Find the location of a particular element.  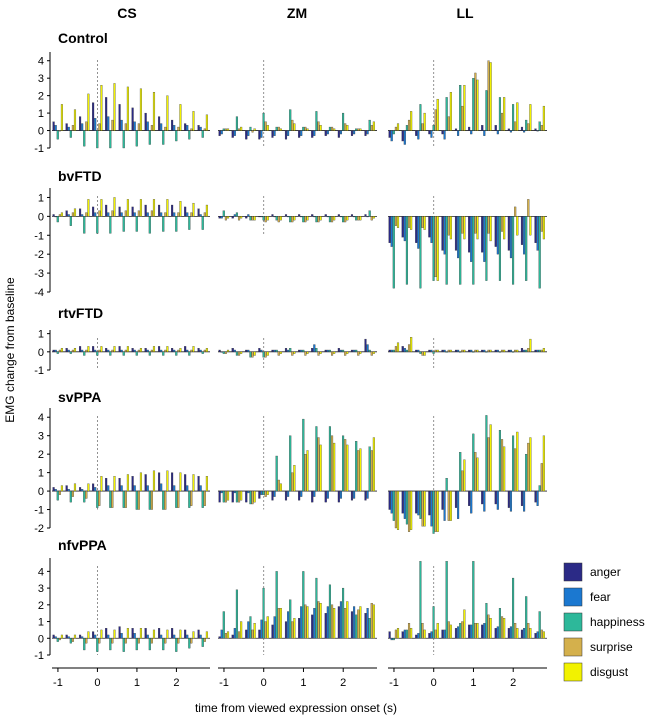

x-axis: -1 0 1 2 -1 0 1 2 -1 0 1 2 is located at coordinates (299, 678).